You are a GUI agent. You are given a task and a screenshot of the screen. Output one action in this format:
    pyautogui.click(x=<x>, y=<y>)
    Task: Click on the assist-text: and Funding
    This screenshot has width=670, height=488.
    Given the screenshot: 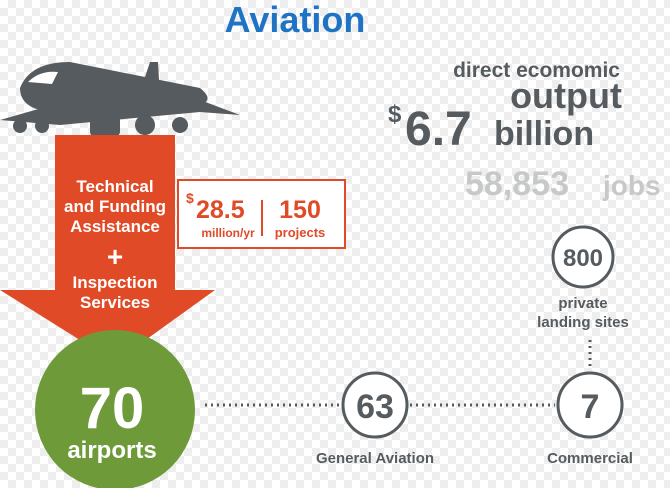 What is the action you would take?
    pyautogui.click(x=115, y=206)
    